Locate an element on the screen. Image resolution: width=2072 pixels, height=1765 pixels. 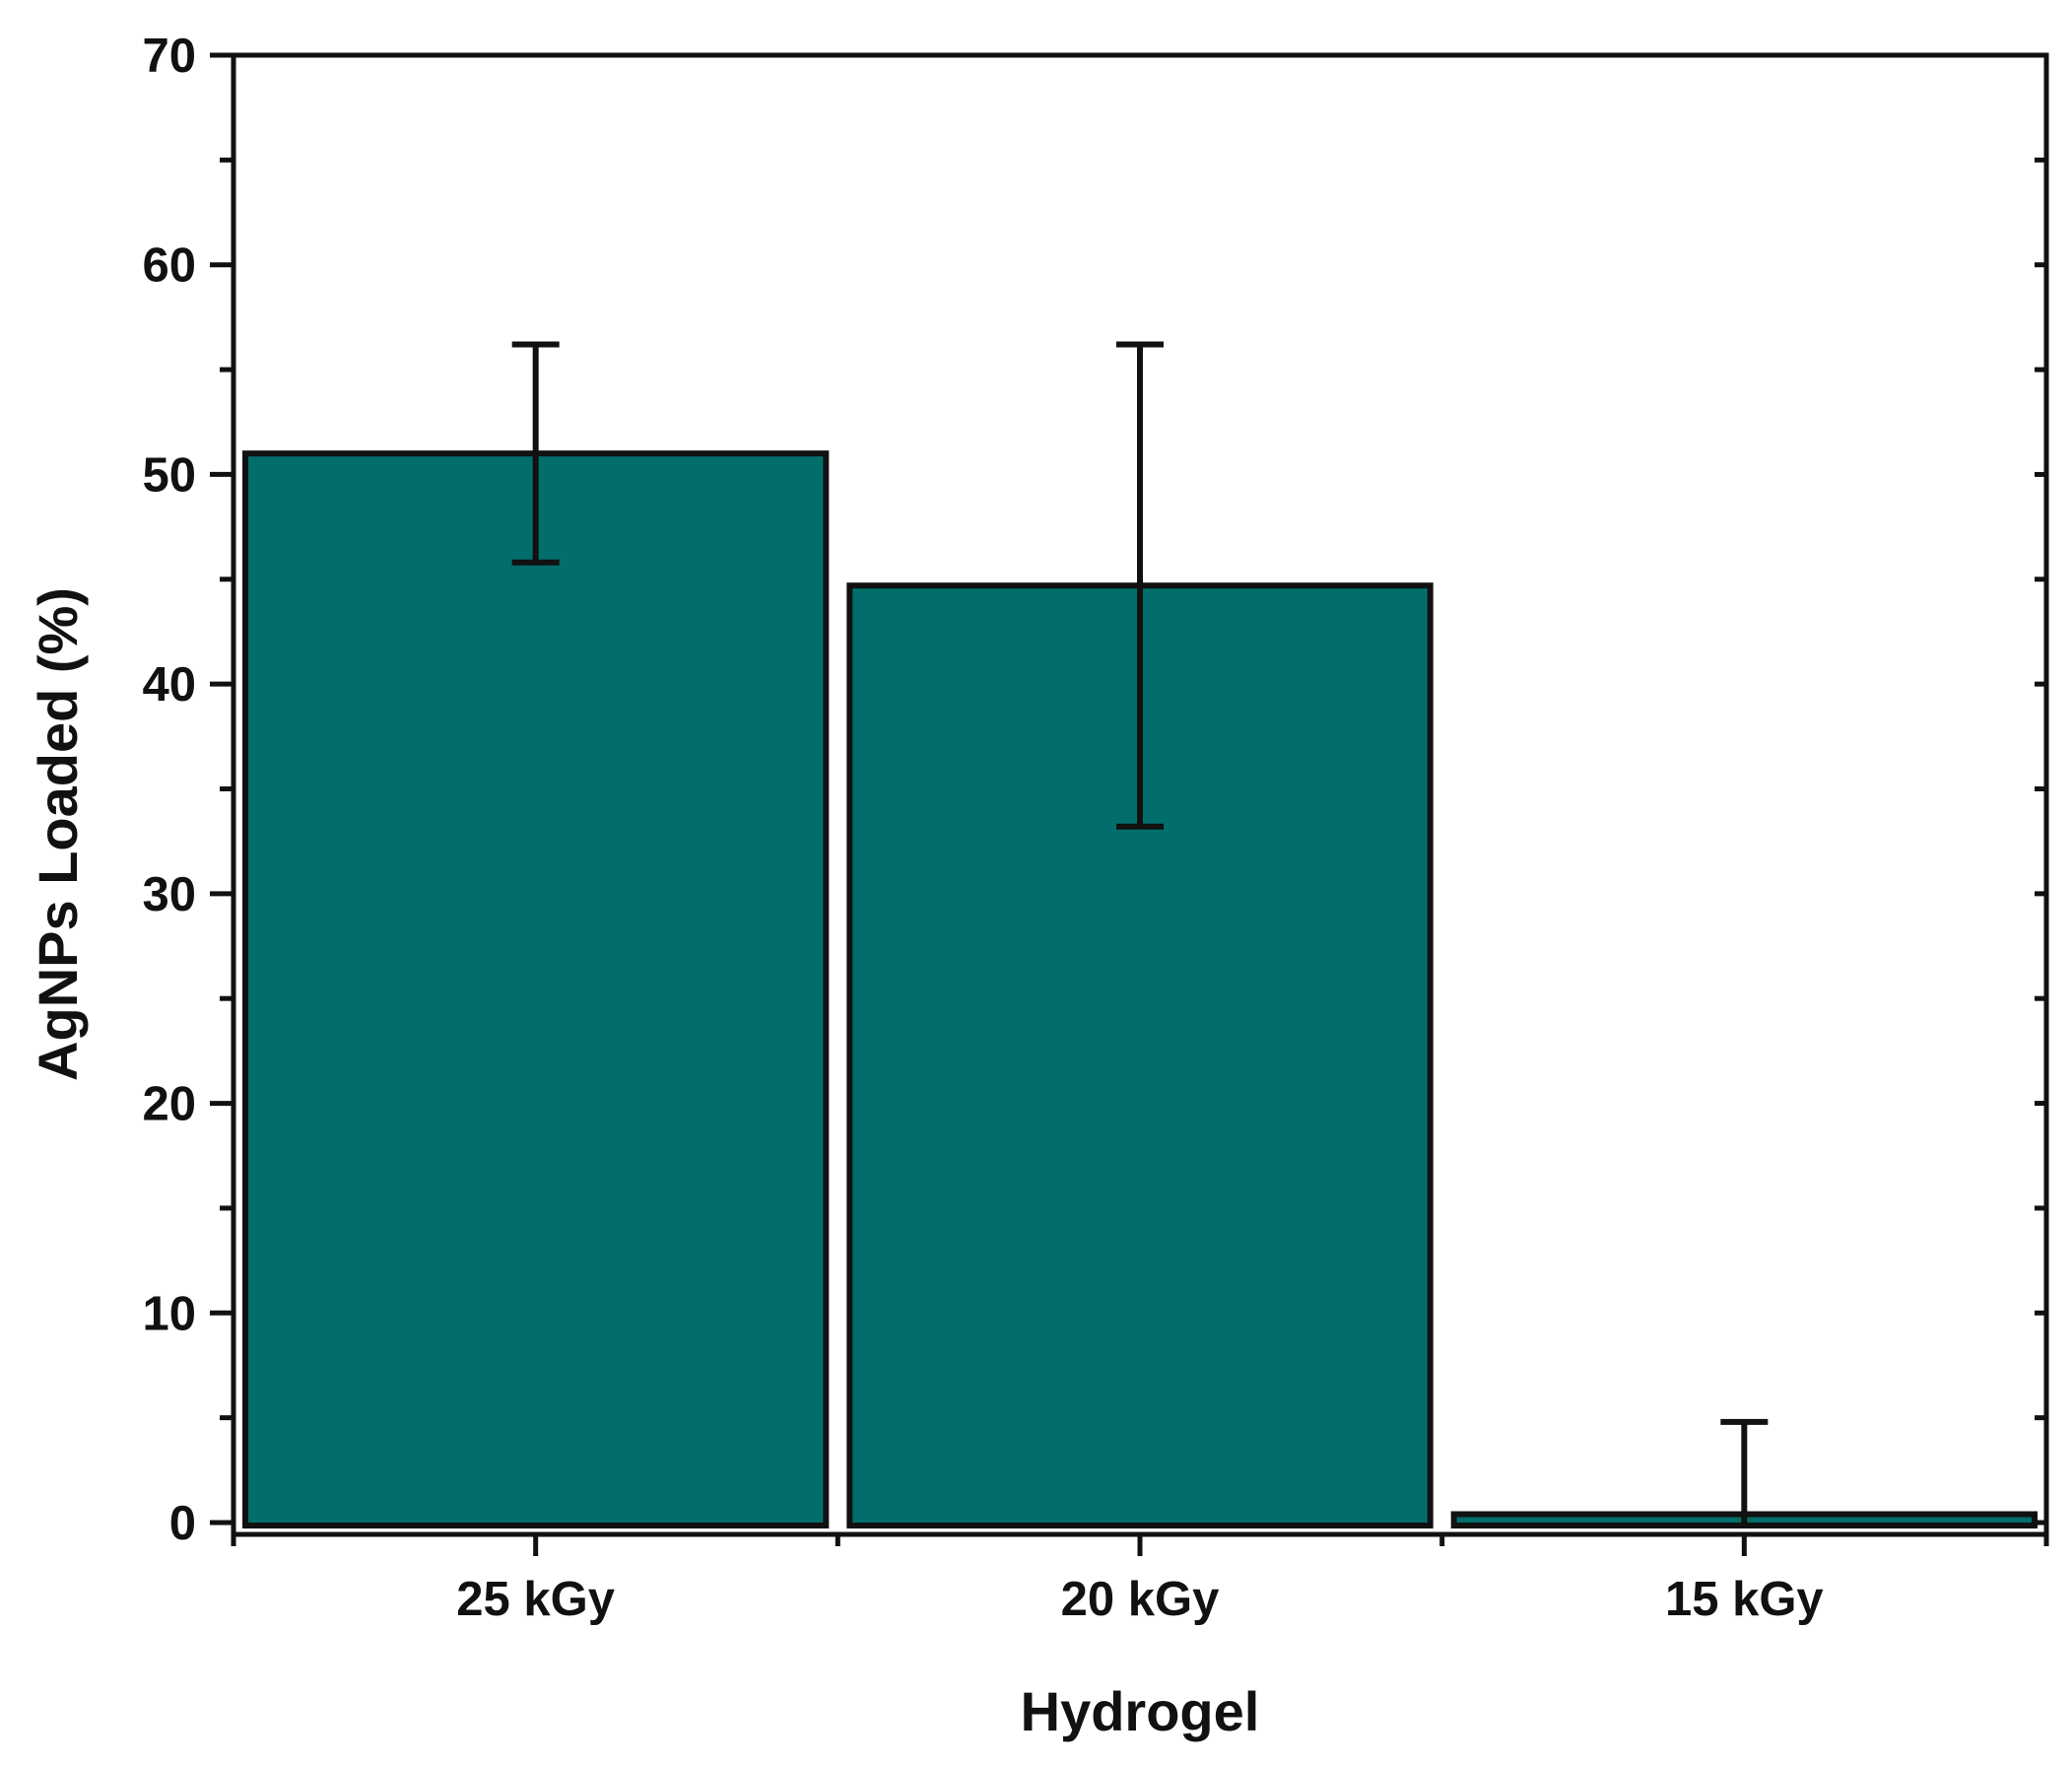
y-tick-label: 70 is located at coordinates (169, 56).